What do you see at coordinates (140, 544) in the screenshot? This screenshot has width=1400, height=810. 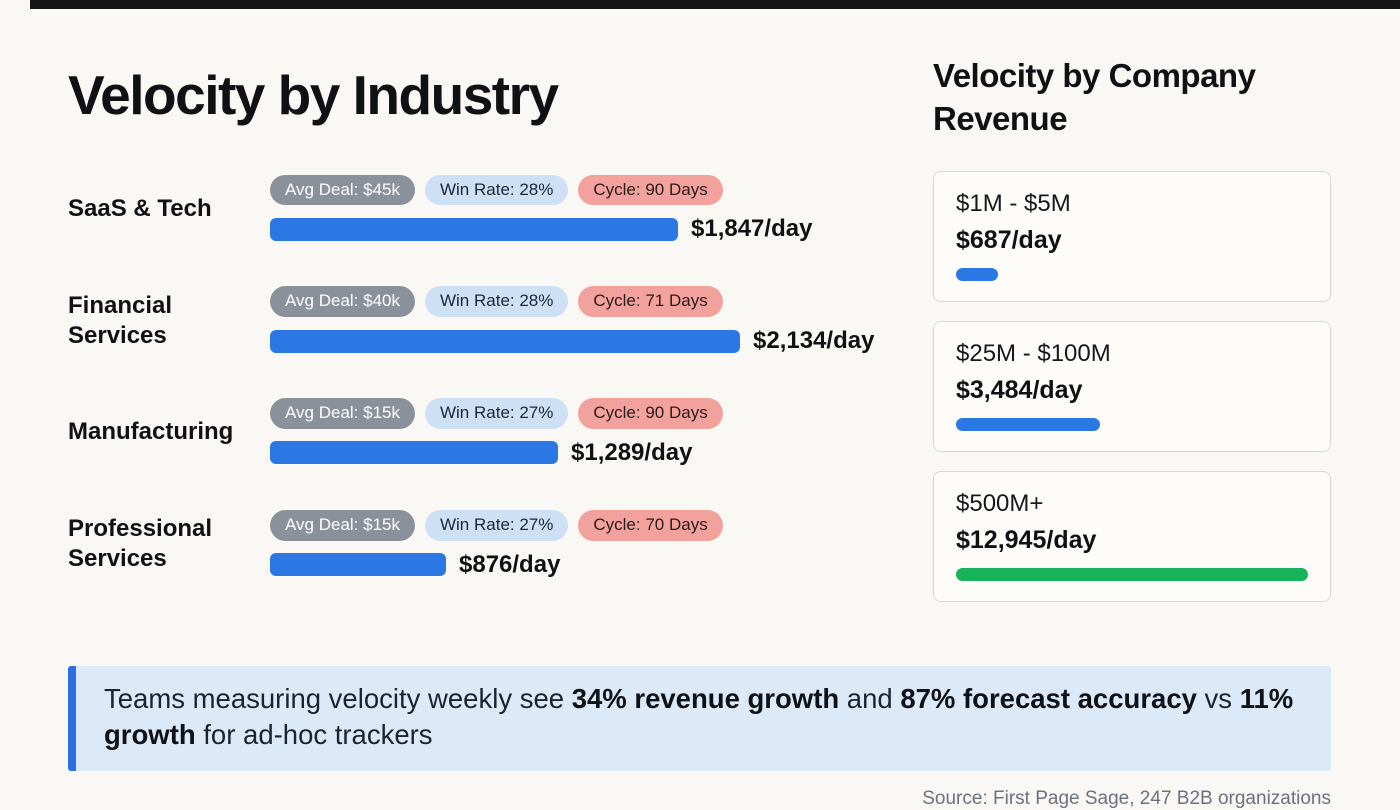 I see `industry-row-label: Professional Services` at bounding box center [140, 544].